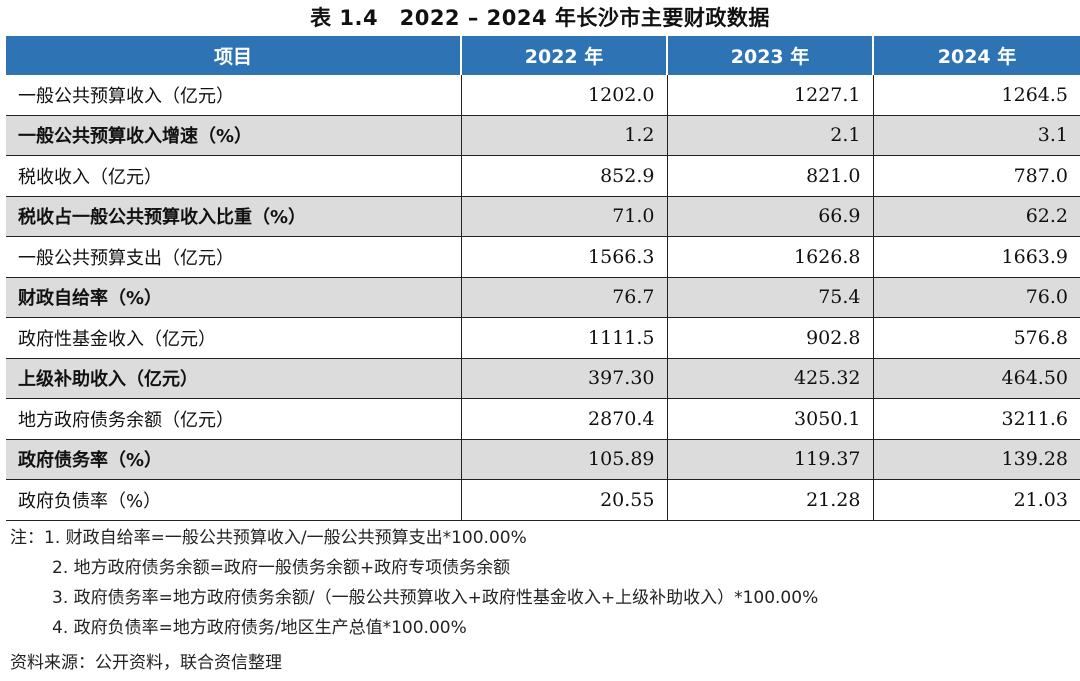 This screenshot has width=1080, height=681. What do you see at coordinates (259, 628) in the screenshot?
I see `note-line: 4. 政府负债率=地方政府债务/地区生产总值*100.00%` at bounding box center [259, 628].